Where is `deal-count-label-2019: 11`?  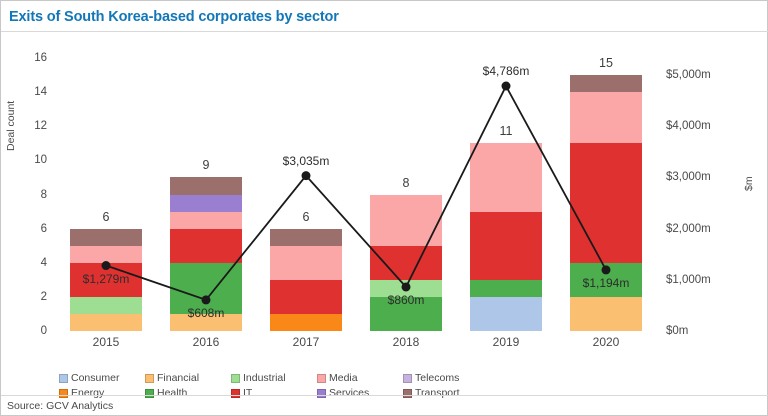
deal-count-label-2019: 11 is located at coordinates (506, 131).